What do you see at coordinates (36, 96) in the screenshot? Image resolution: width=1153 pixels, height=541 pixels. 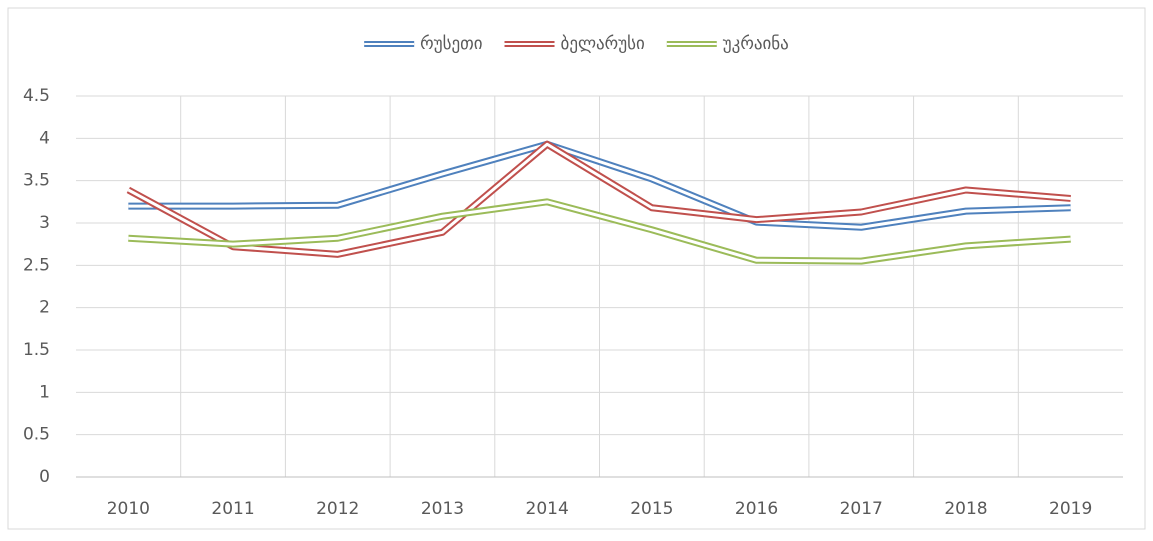 I see `y-tick-label: 4.5` at bounding box center [36, 96].